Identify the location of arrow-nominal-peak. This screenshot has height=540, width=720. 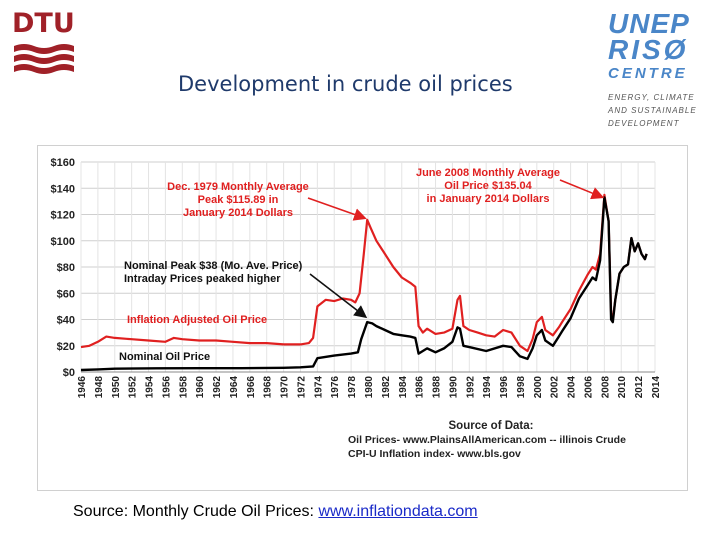
(338, 296).